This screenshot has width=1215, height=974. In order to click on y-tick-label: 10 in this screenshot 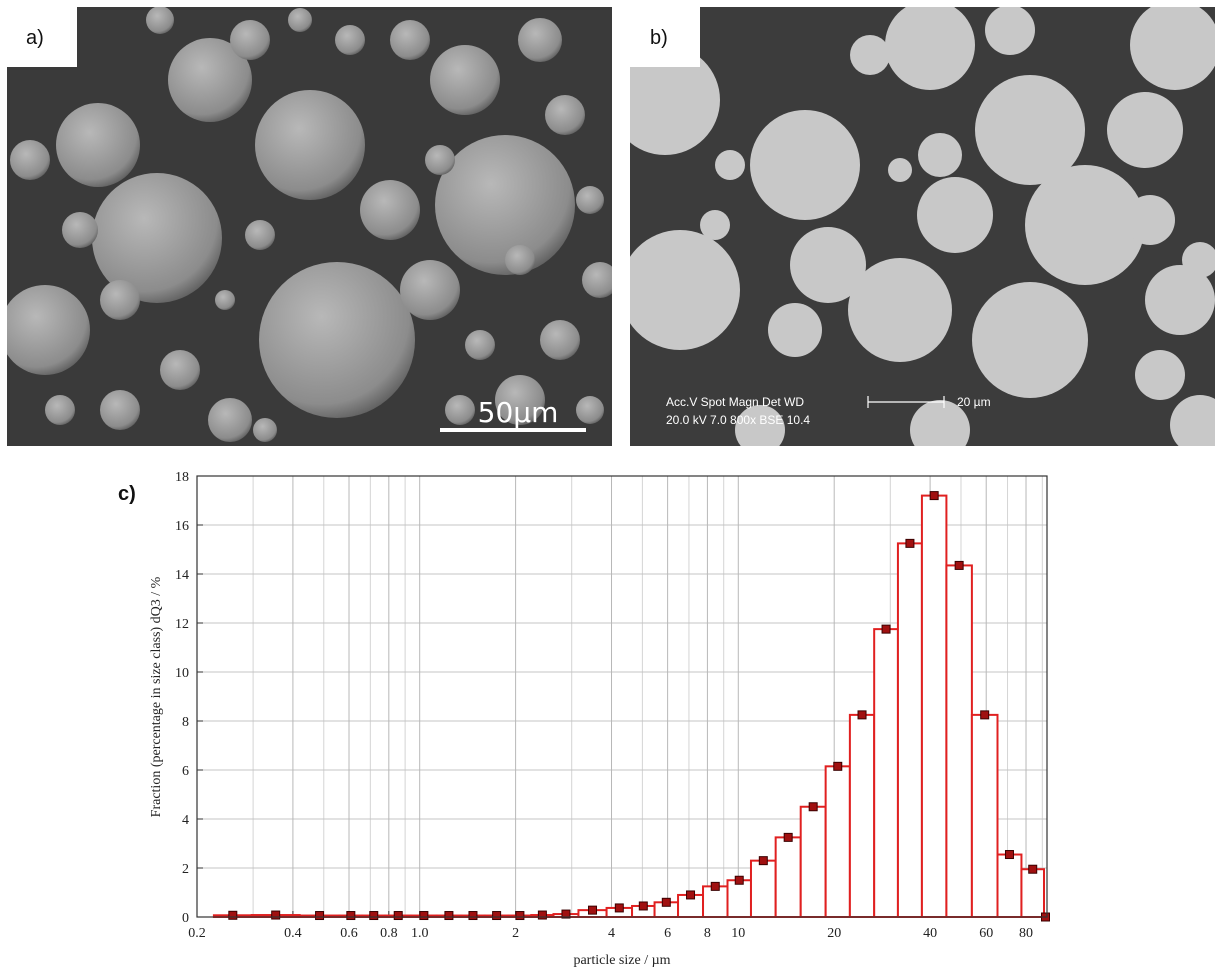, I will do `click(182, 673)`.